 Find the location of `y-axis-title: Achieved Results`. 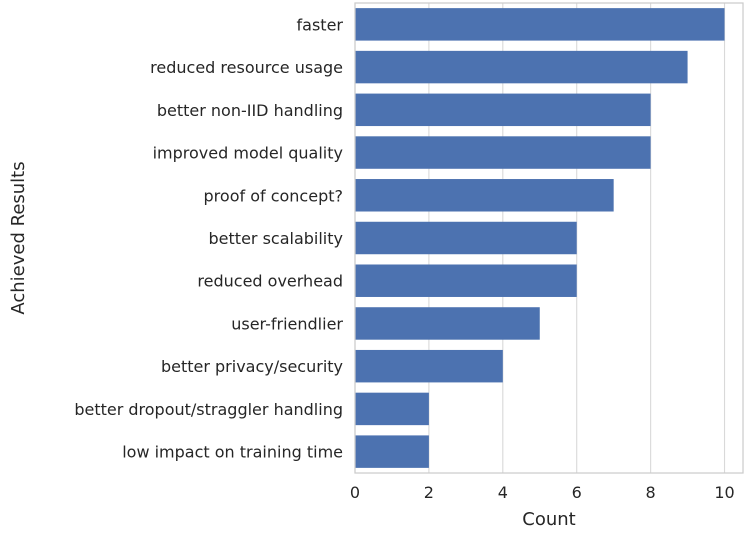

y-axis-title: Achieved Results is located at coordinates (18, 237).